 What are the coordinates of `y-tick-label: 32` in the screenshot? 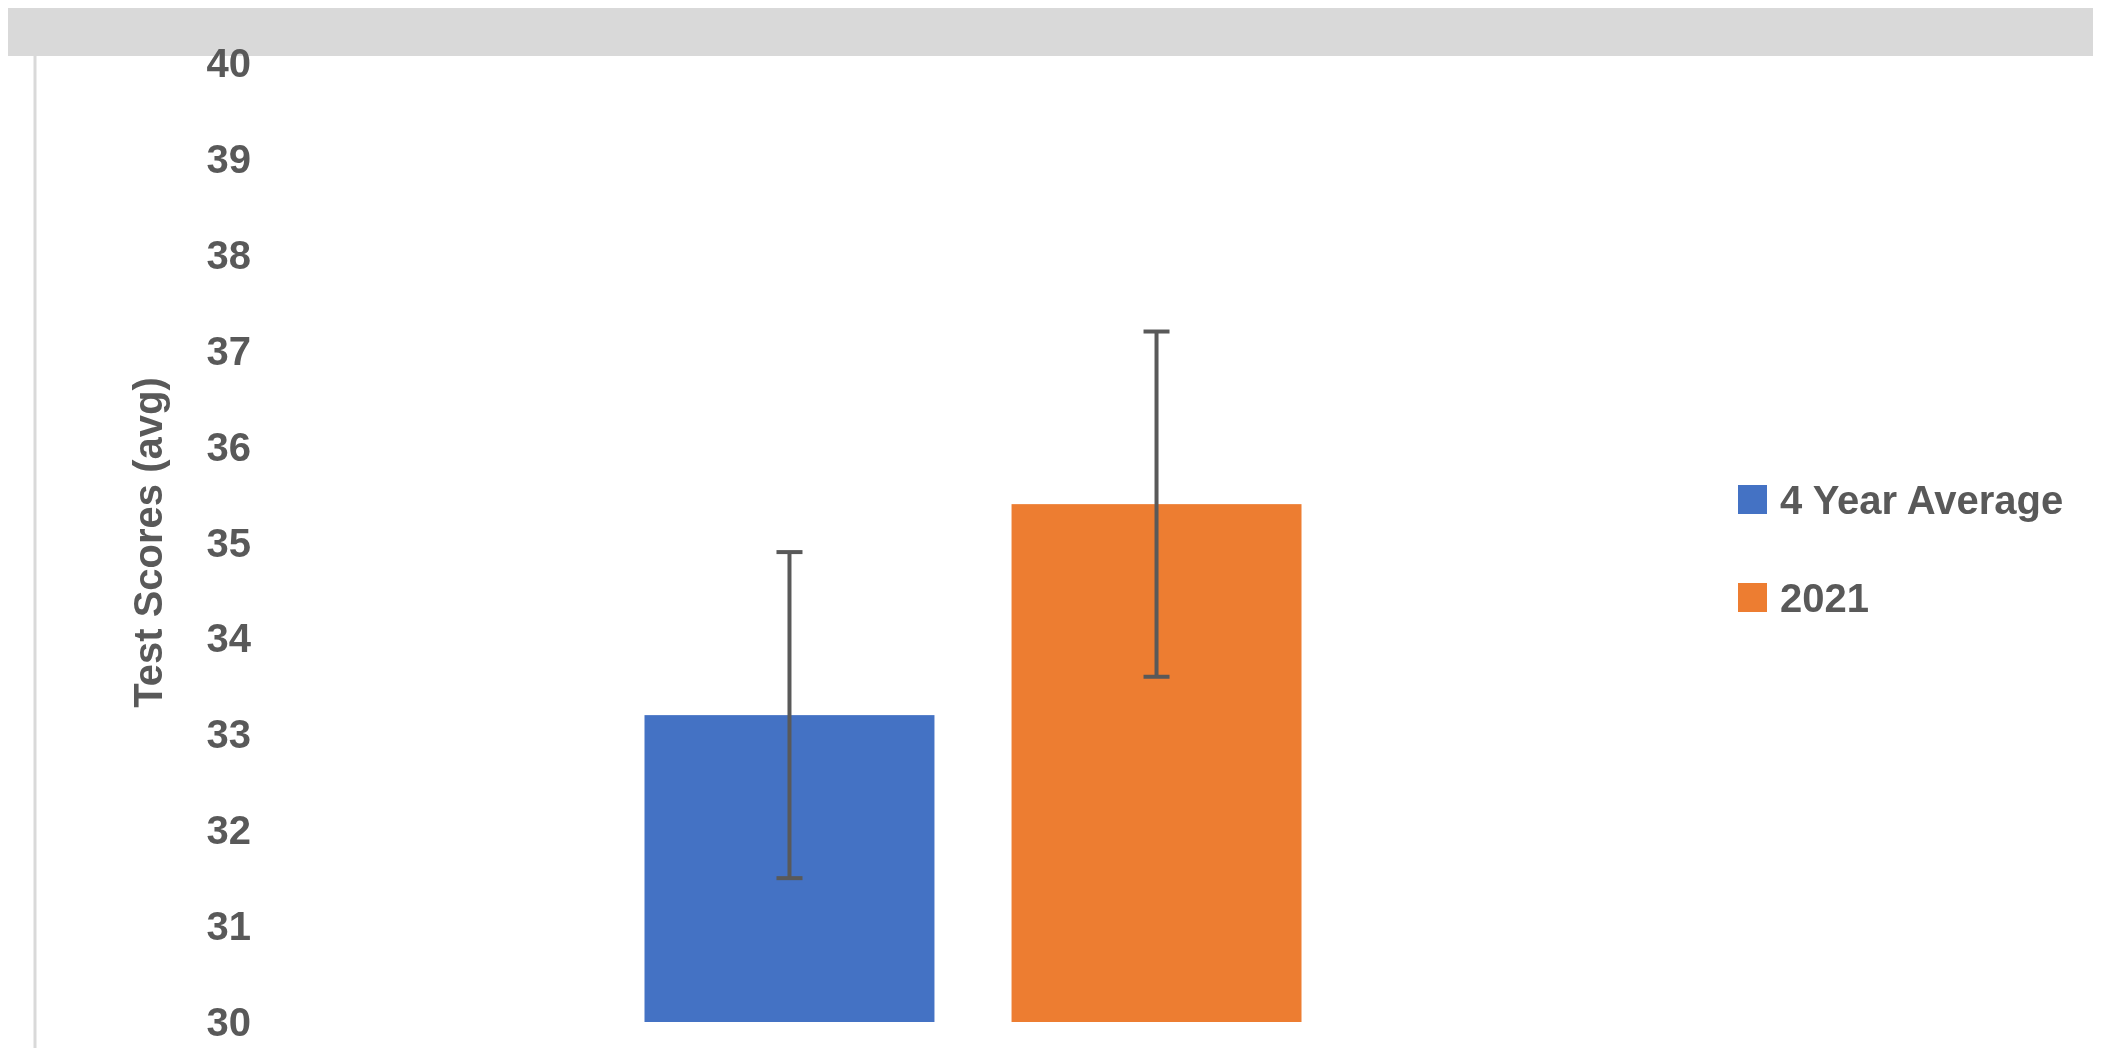 It's located at (228, 830).